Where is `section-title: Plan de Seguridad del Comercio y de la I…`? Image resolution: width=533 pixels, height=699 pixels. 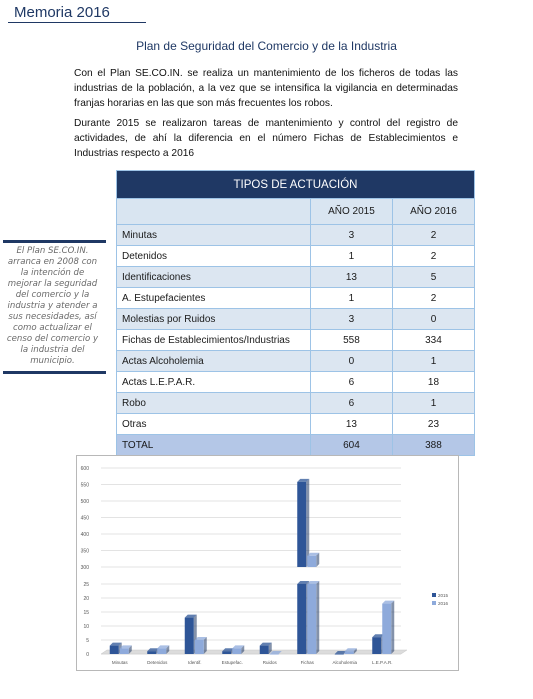
section-title: Plan de Seguridad del Comercio y de la I… is located at coordinates (266, 46).